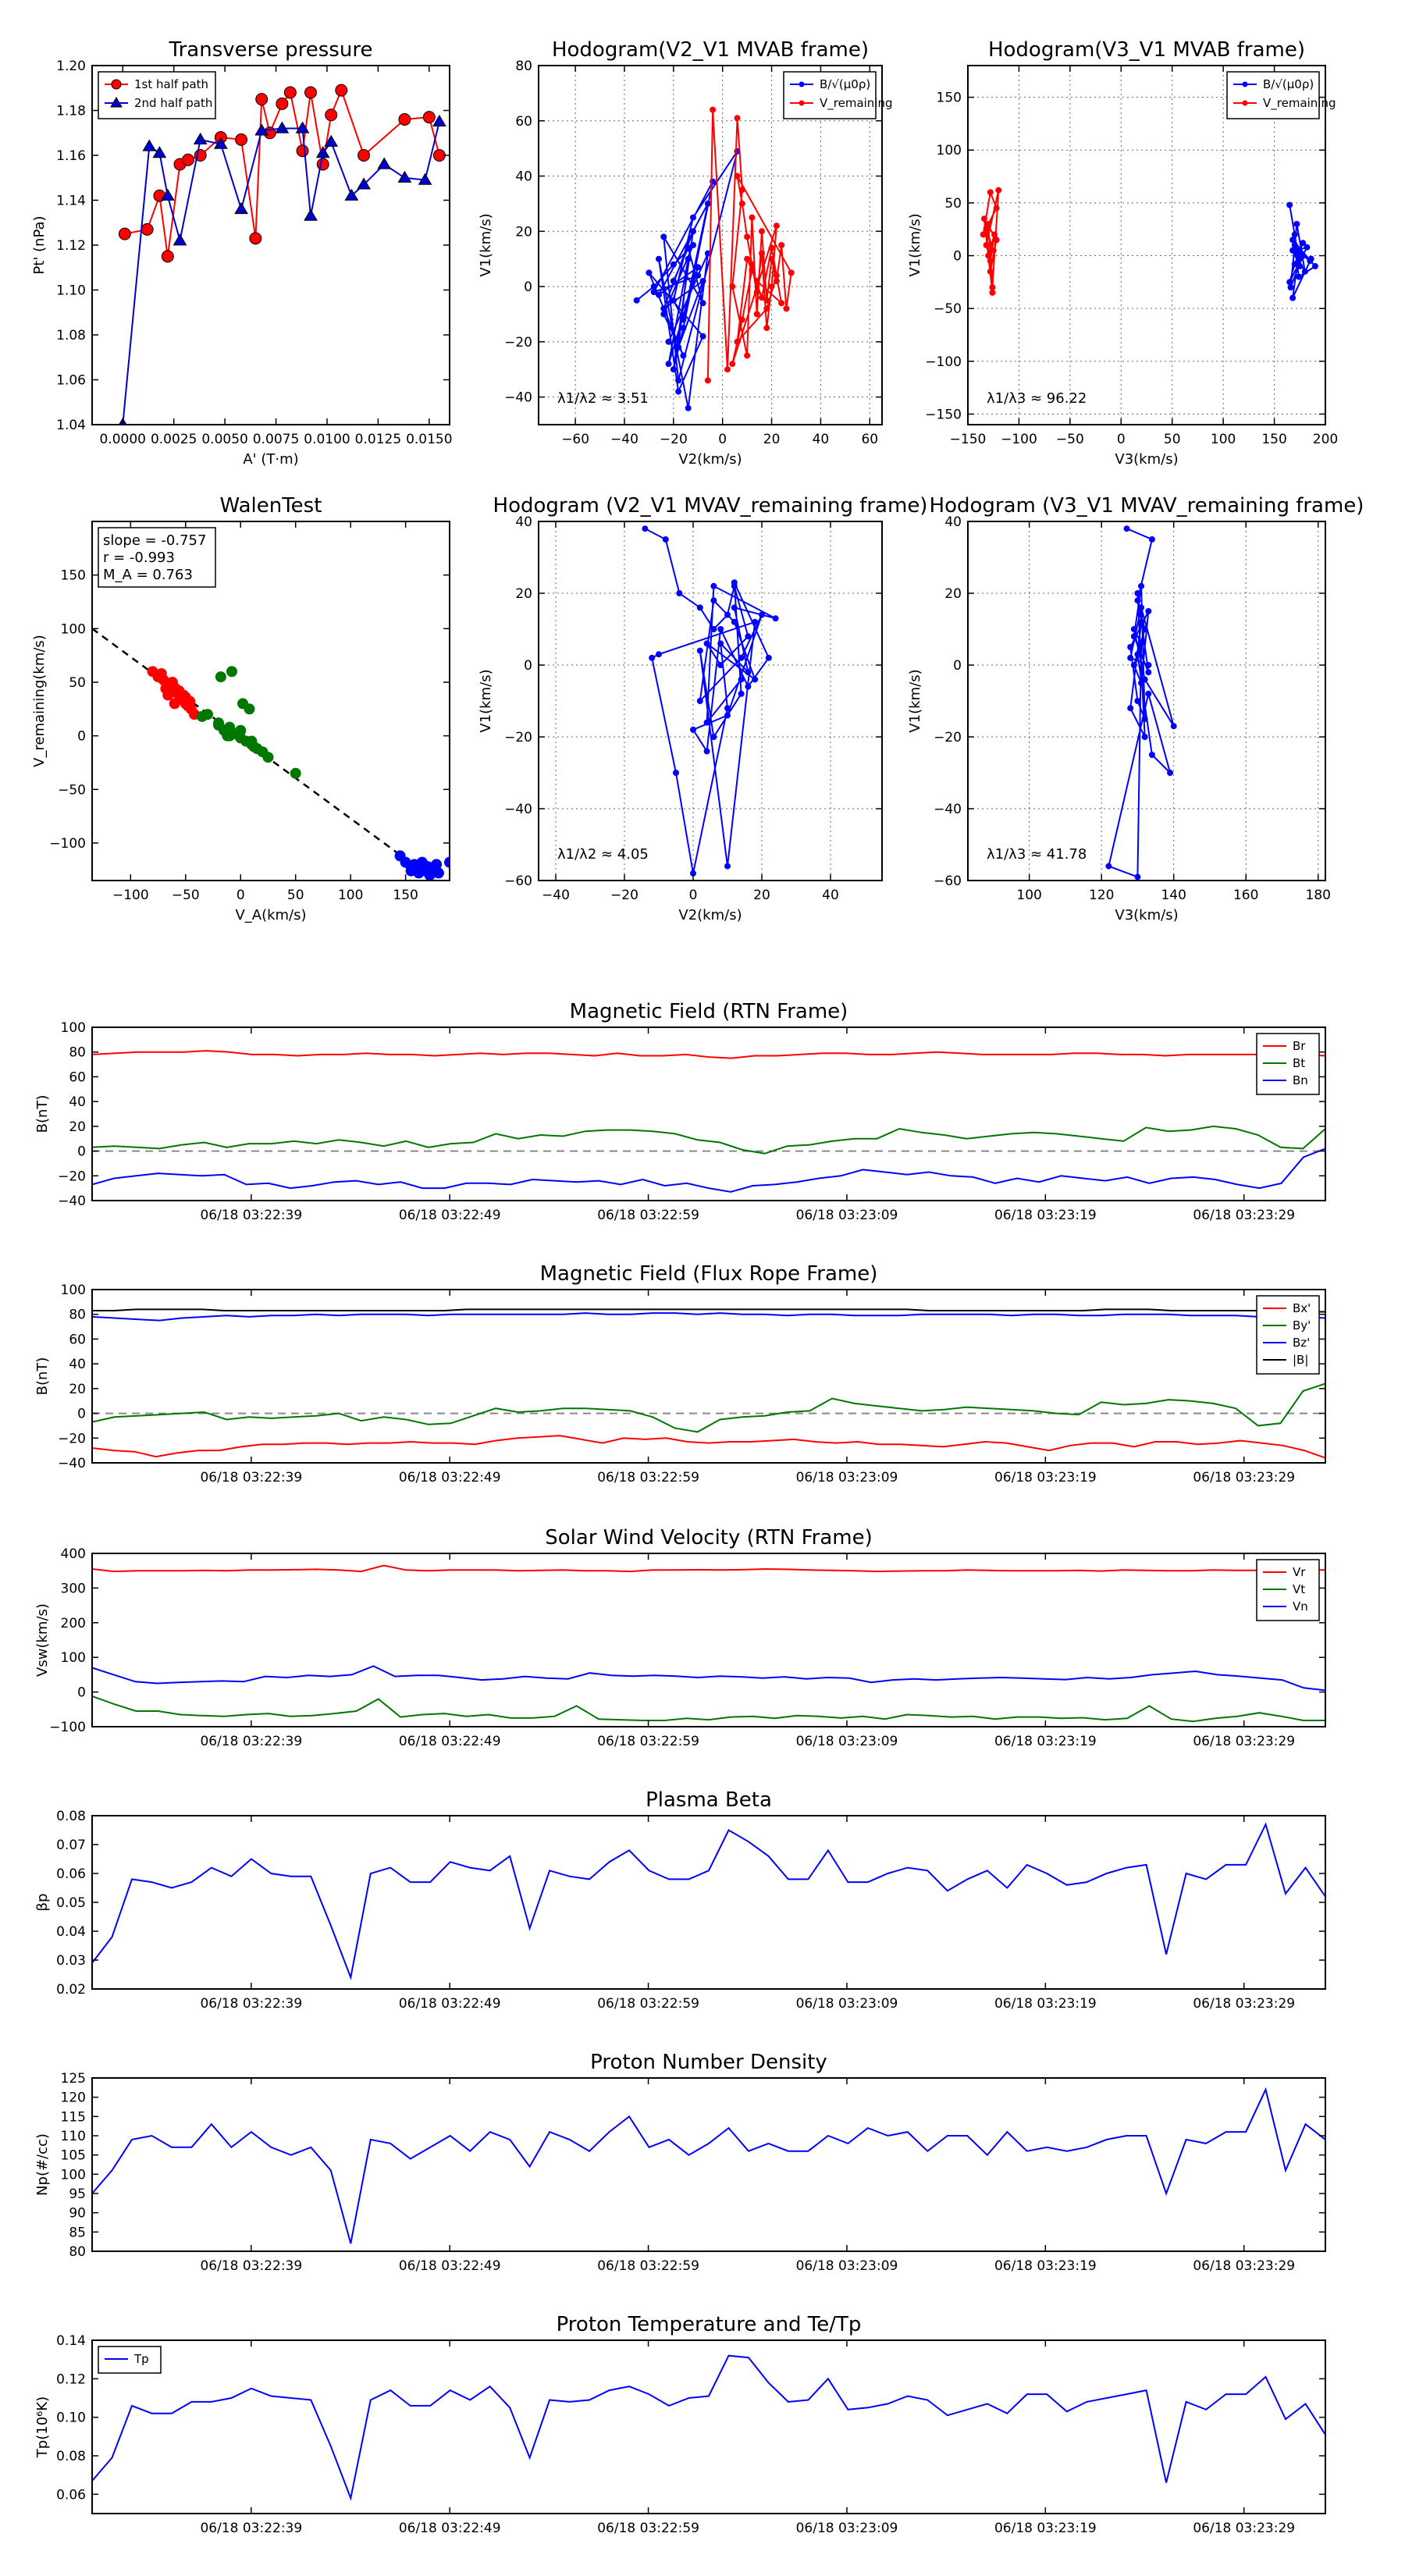 The width and height of the screenshot is (1405, 2576). Describe the element at coordinates (847, 1477) in the screenshot. I see `x-tick-label: 06/18 03:23:09` at that location.